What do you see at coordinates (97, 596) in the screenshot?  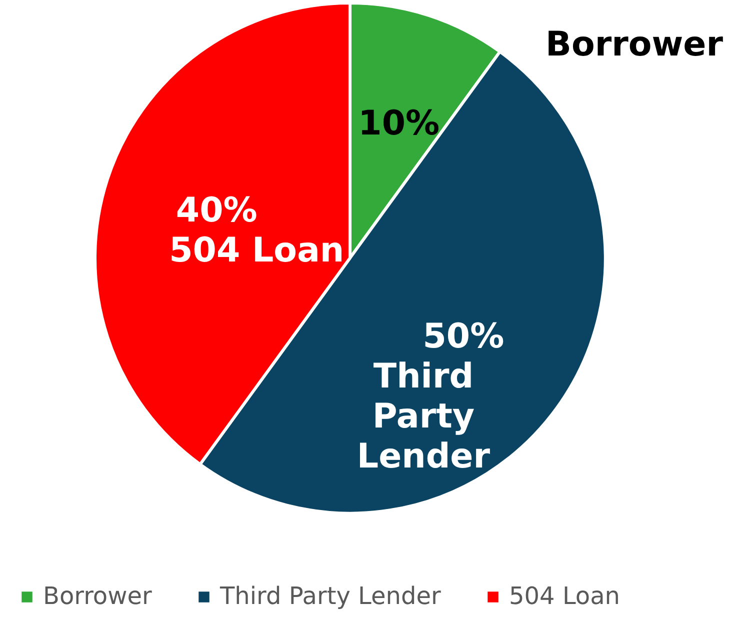 I see `legend-label: Borrower` at bounding box center [97, 596].